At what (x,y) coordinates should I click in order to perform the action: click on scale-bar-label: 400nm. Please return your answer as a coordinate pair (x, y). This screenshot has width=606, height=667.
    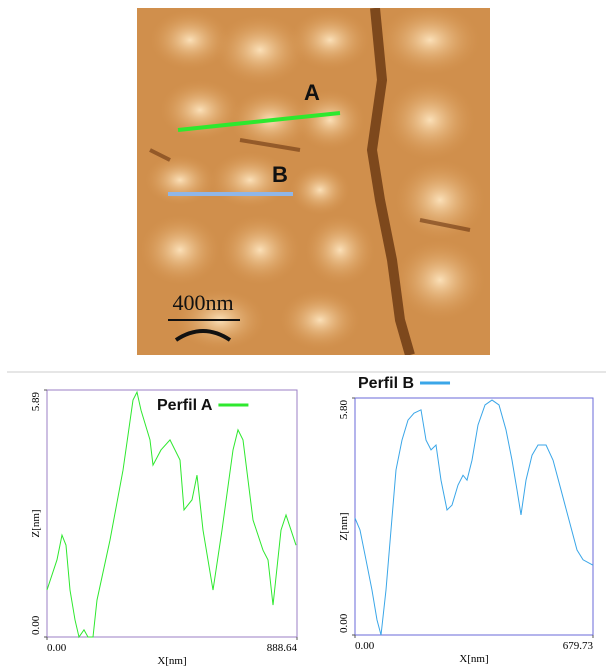
    Looking at the image, I should click on (202, 302).